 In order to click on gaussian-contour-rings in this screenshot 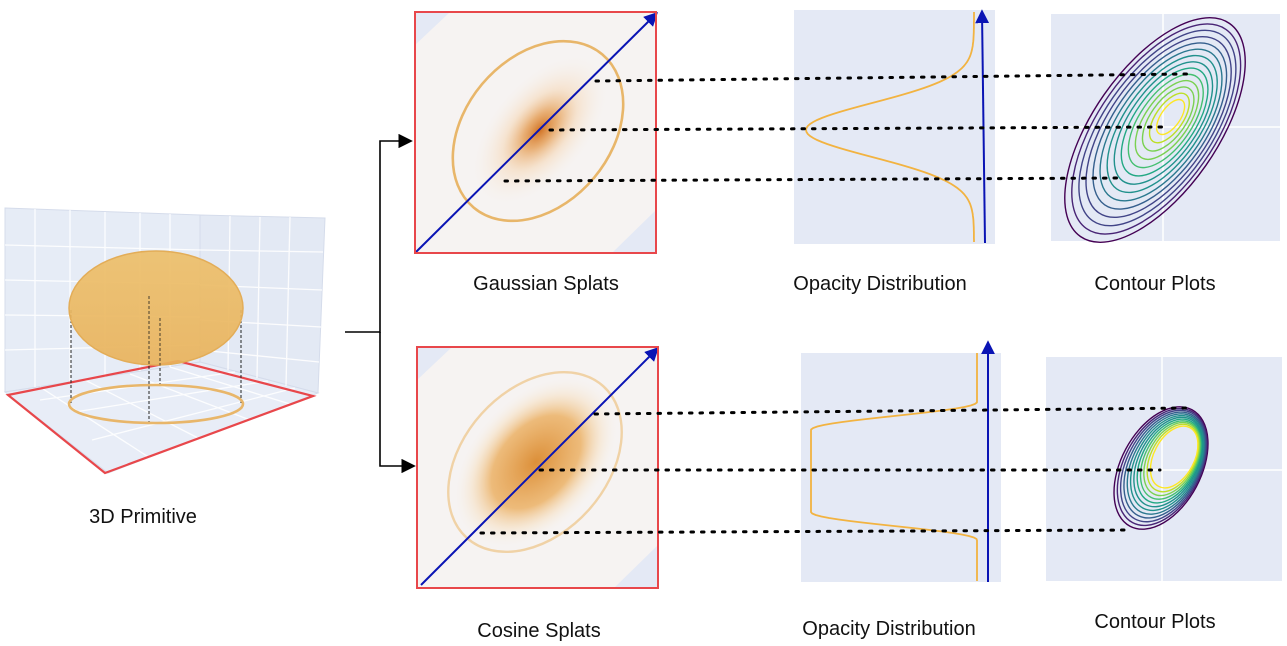, I will do `click(1155, 130)`.